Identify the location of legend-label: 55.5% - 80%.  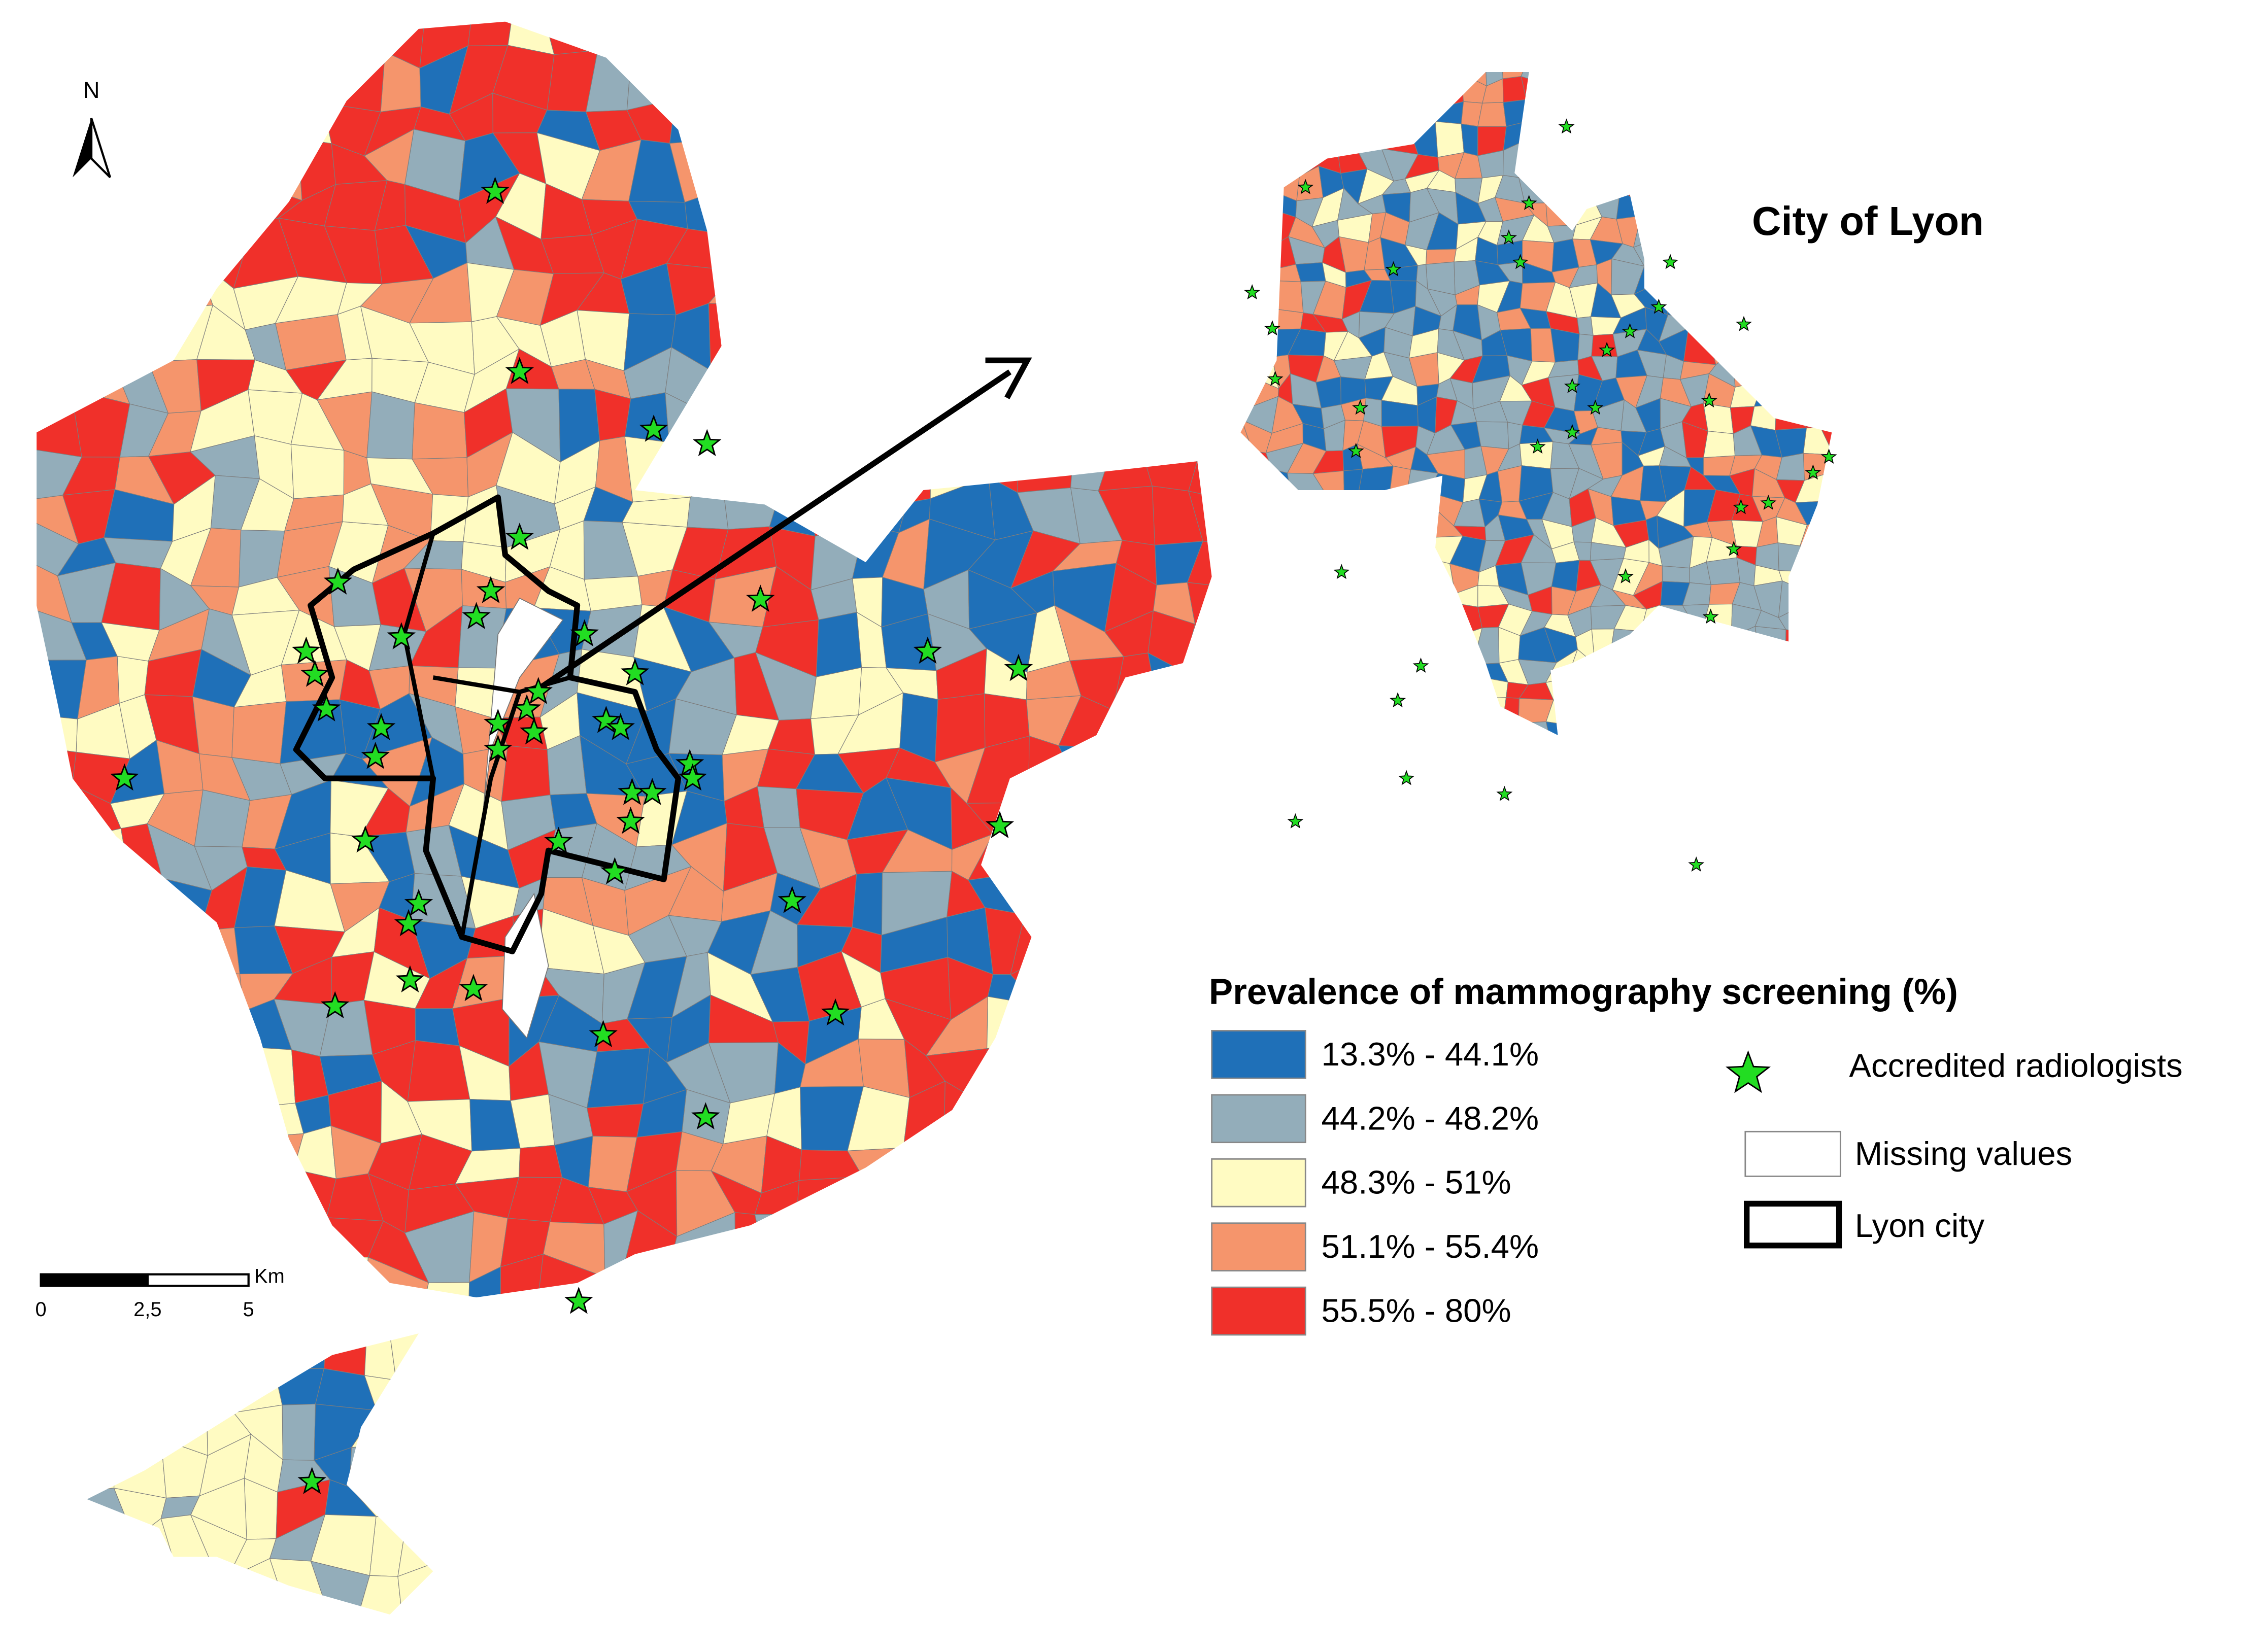
(1416, 1310).